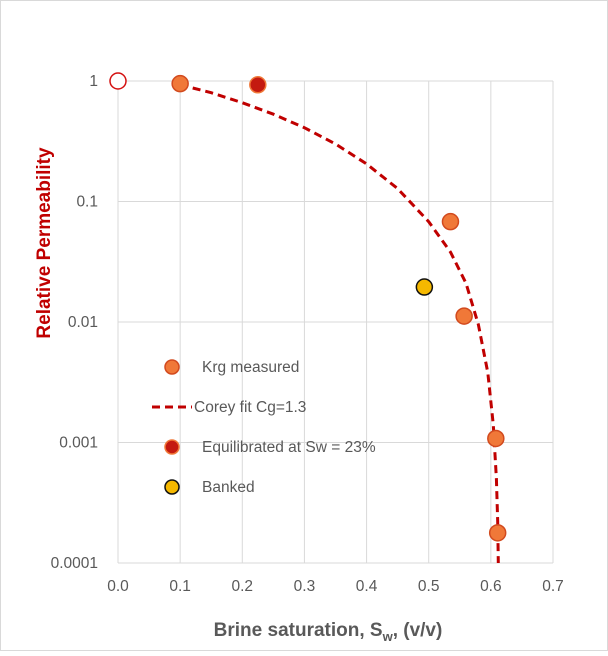  What do you see at coordinates (83, 322) in the screenshot?
I see `y-tick-label: 0.01` at bounding box center [83, 322].